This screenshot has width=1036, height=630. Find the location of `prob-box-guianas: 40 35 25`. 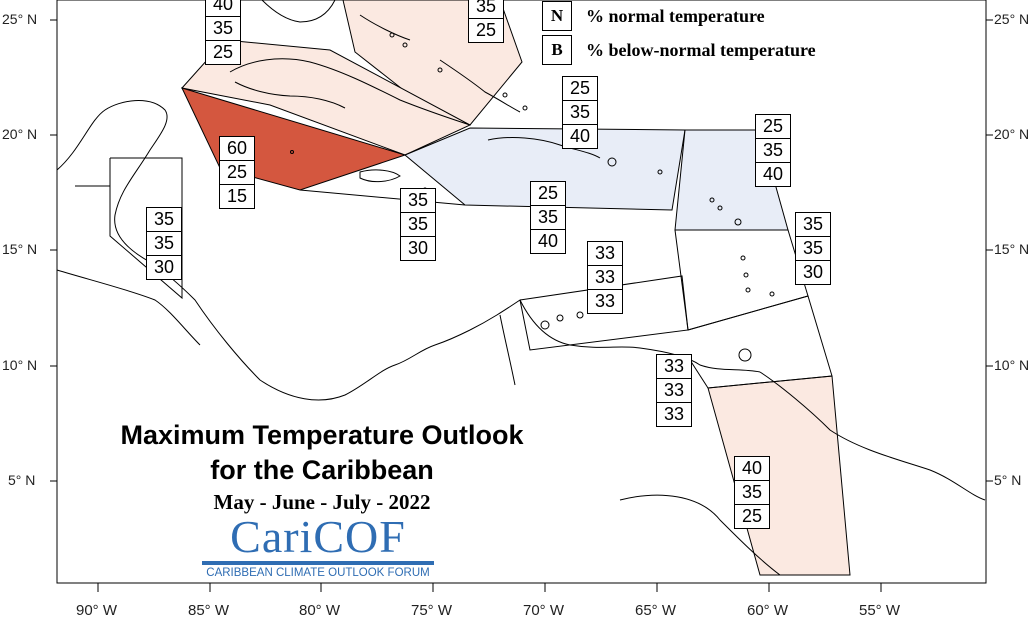

prob-box-guianas: 40 35 25 is located at coordinates (752, 492).